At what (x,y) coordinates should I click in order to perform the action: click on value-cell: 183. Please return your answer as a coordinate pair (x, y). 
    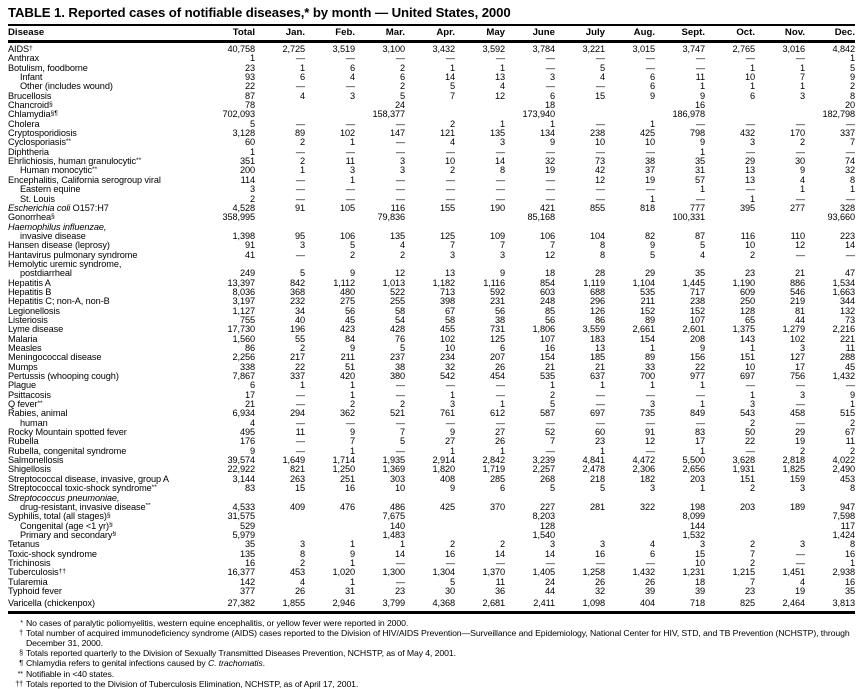
    Looking at the image, I should click on (597, 339).